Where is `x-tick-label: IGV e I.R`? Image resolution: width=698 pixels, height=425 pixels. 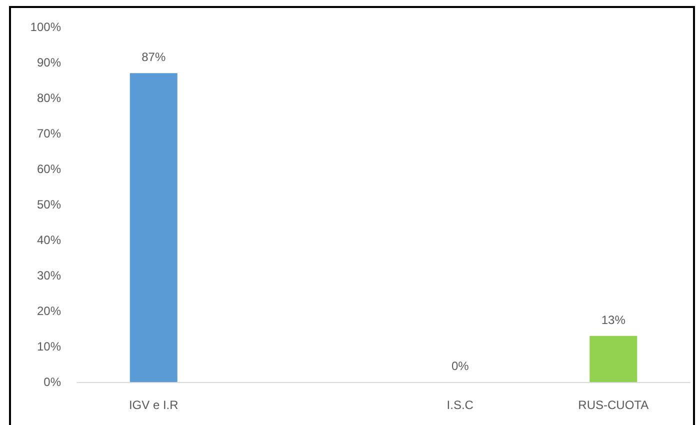 x-tick-label: IGV e I.R is located at coordinates (153, 405).